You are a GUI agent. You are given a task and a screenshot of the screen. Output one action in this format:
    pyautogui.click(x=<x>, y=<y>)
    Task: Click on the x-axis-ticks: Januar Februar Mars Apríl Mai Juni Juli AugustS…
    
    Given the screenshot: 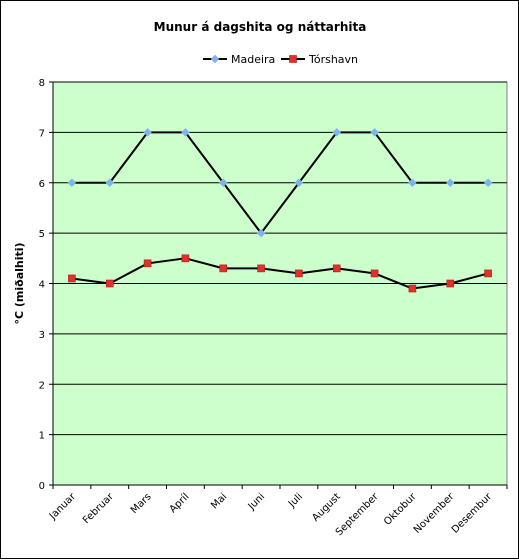 What is the action you would take?
    pyautogui.click(x=277, y=511)
    